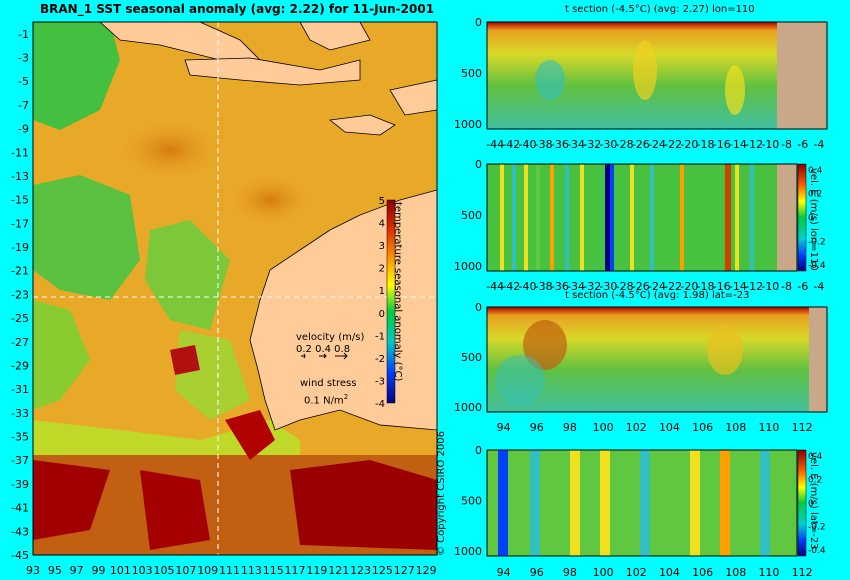 Image resolution: width=850 pixels, height=580 pixels. What do you see at coordinates (689, 144) in the screenshot?
I see `lat-tick: -20` at bounding box center [689, 144].